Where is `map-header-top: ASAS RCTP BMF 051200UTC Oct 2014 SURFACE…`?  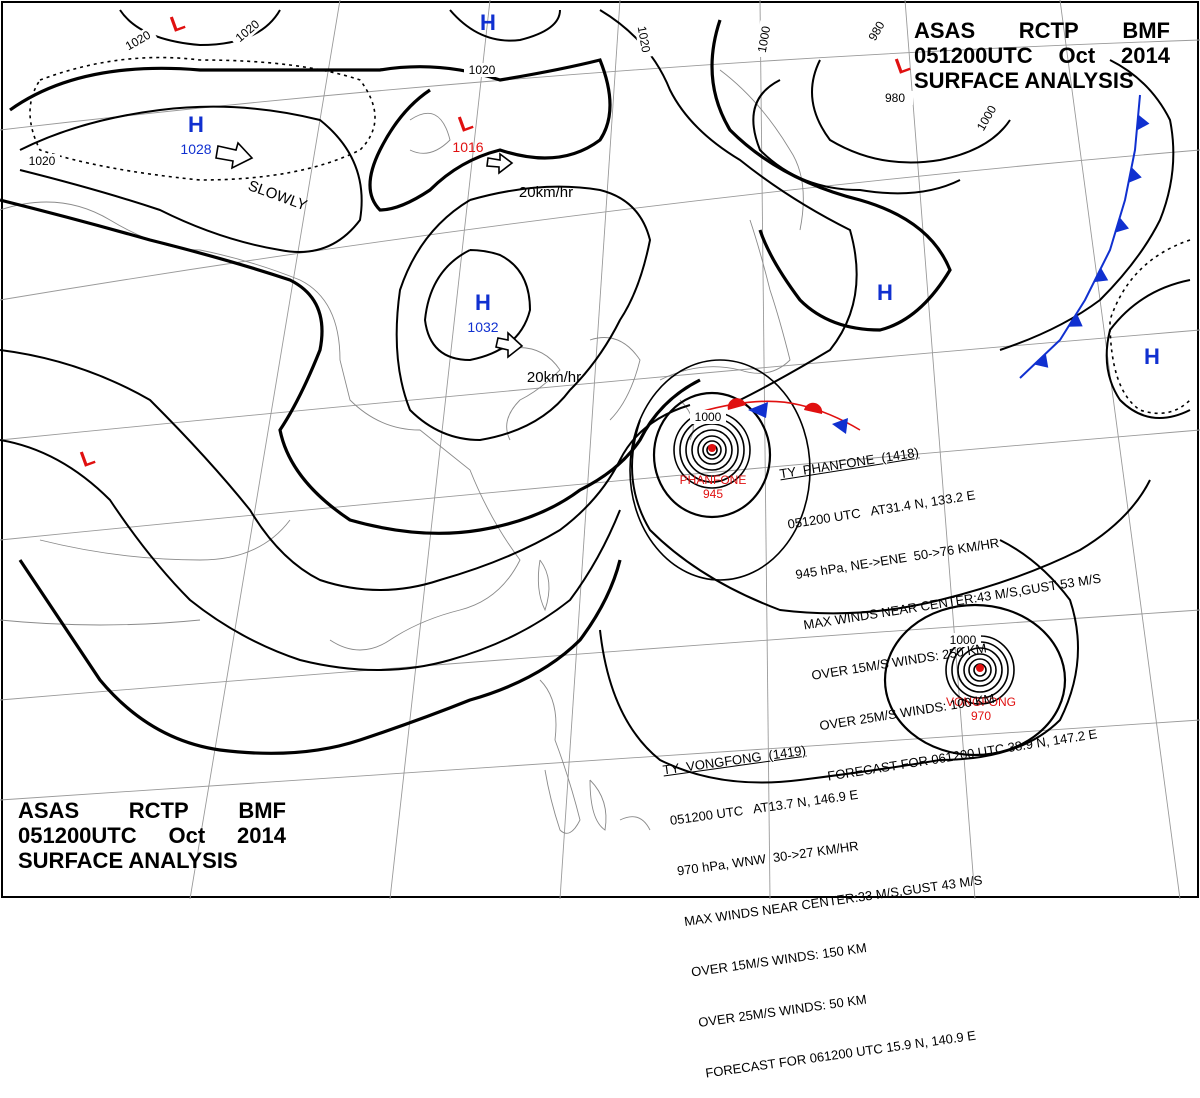
map-header-top: ASAS RCTP BMF 051200UTC Oct 2014 SURFACE… is located at coordinates (1042, 55).